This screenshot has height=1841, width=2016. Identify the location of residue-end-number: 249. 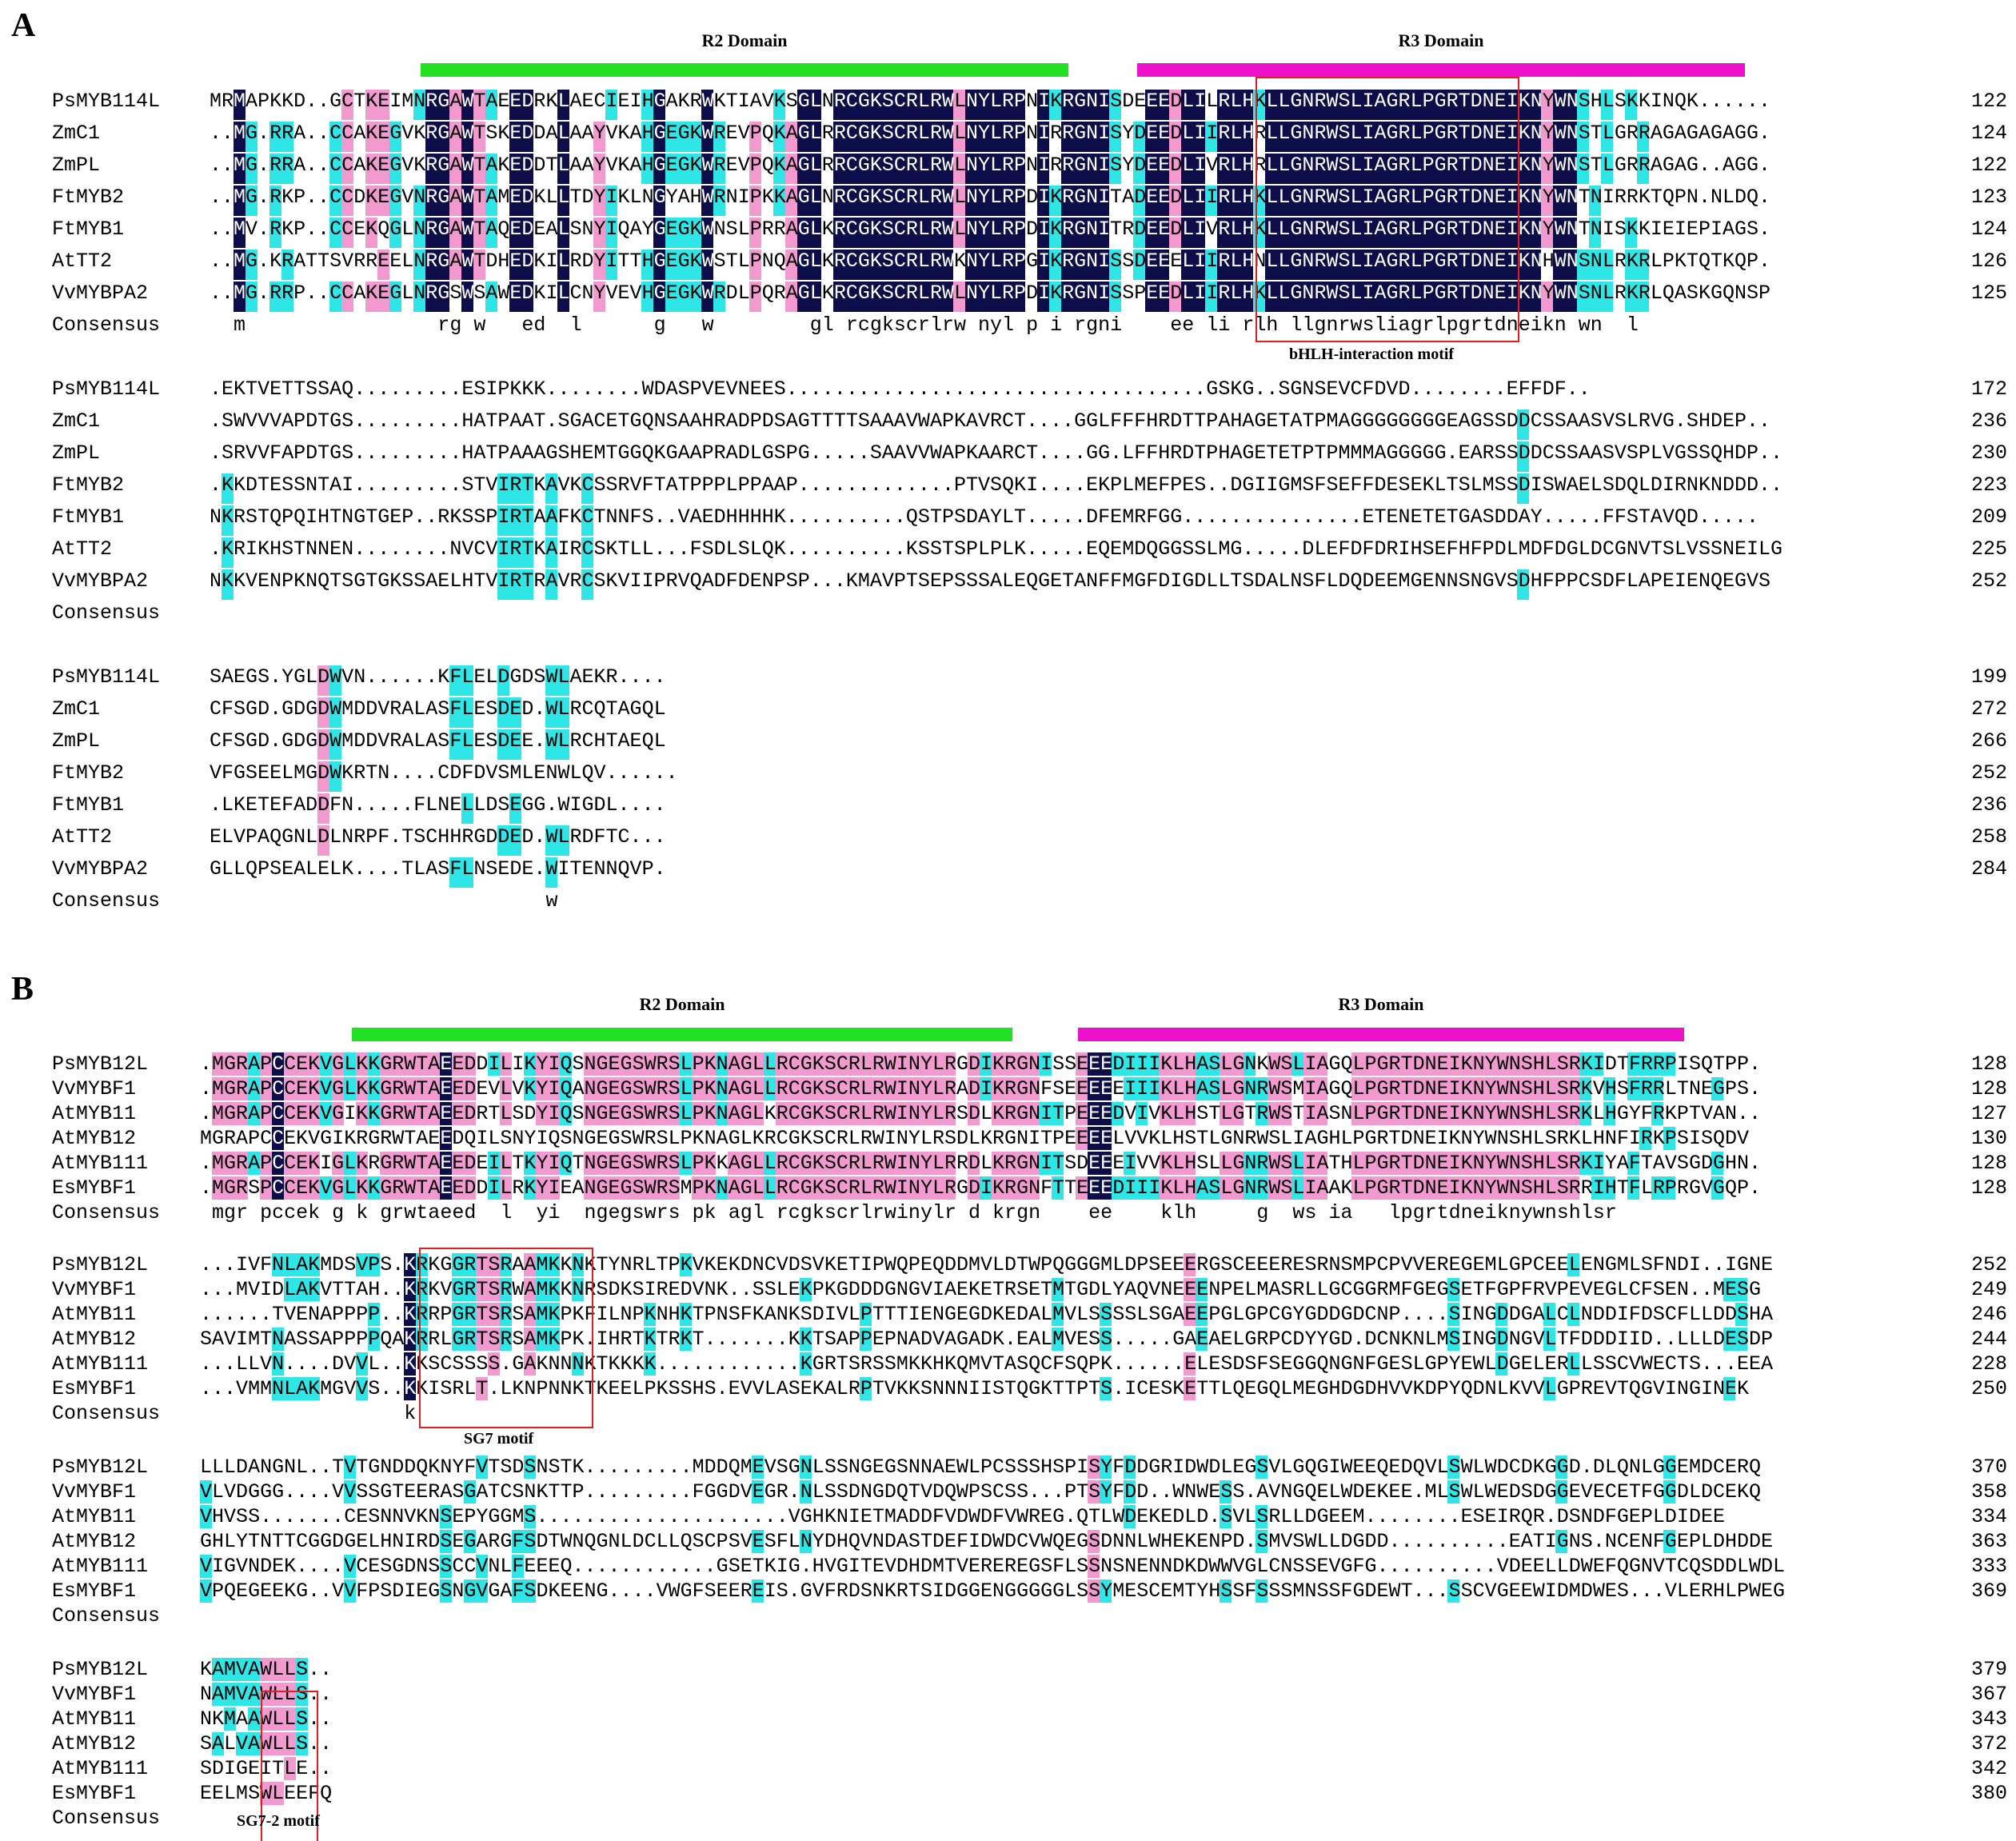
(1989, 1289).